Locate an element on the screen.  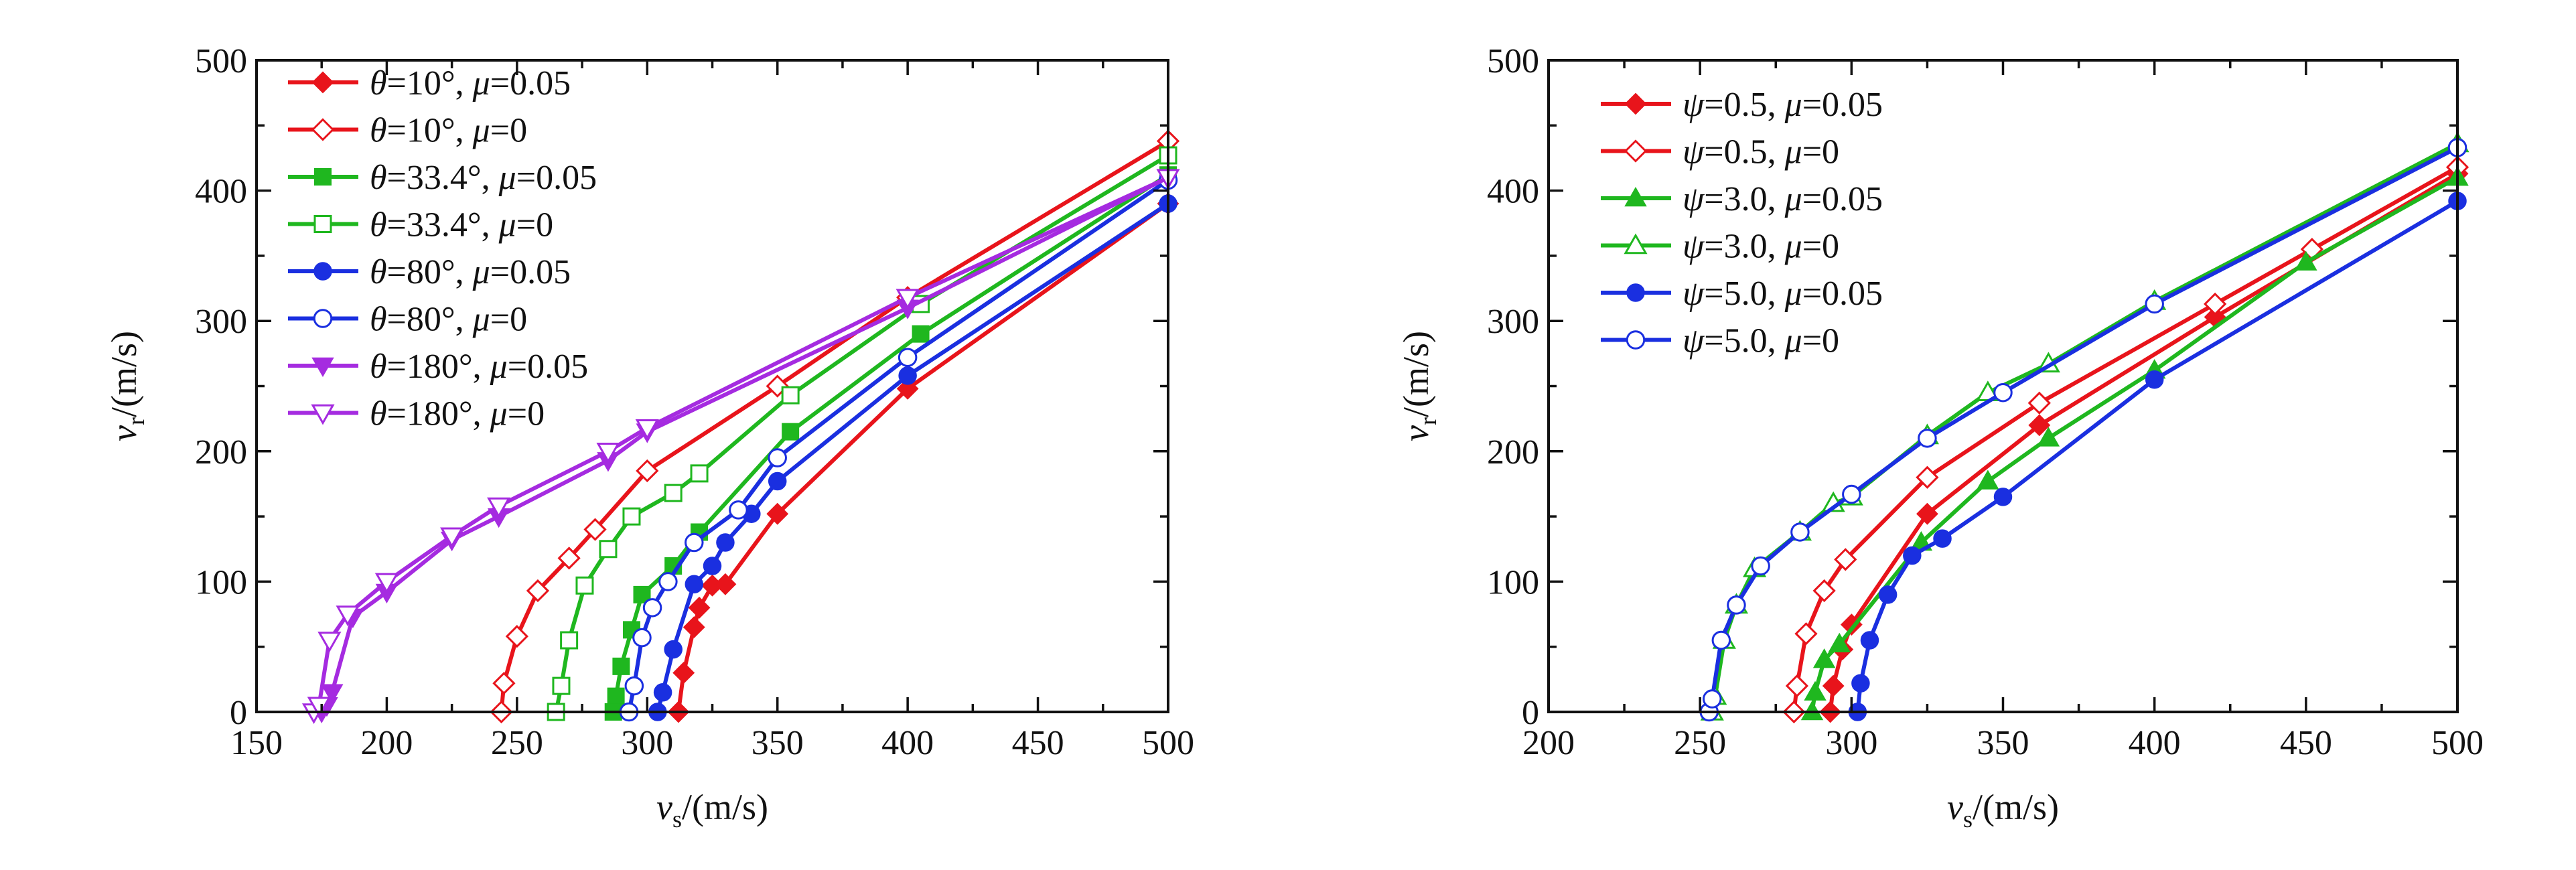
y-tick-label: 200 is located at coordinates (1513, 452).